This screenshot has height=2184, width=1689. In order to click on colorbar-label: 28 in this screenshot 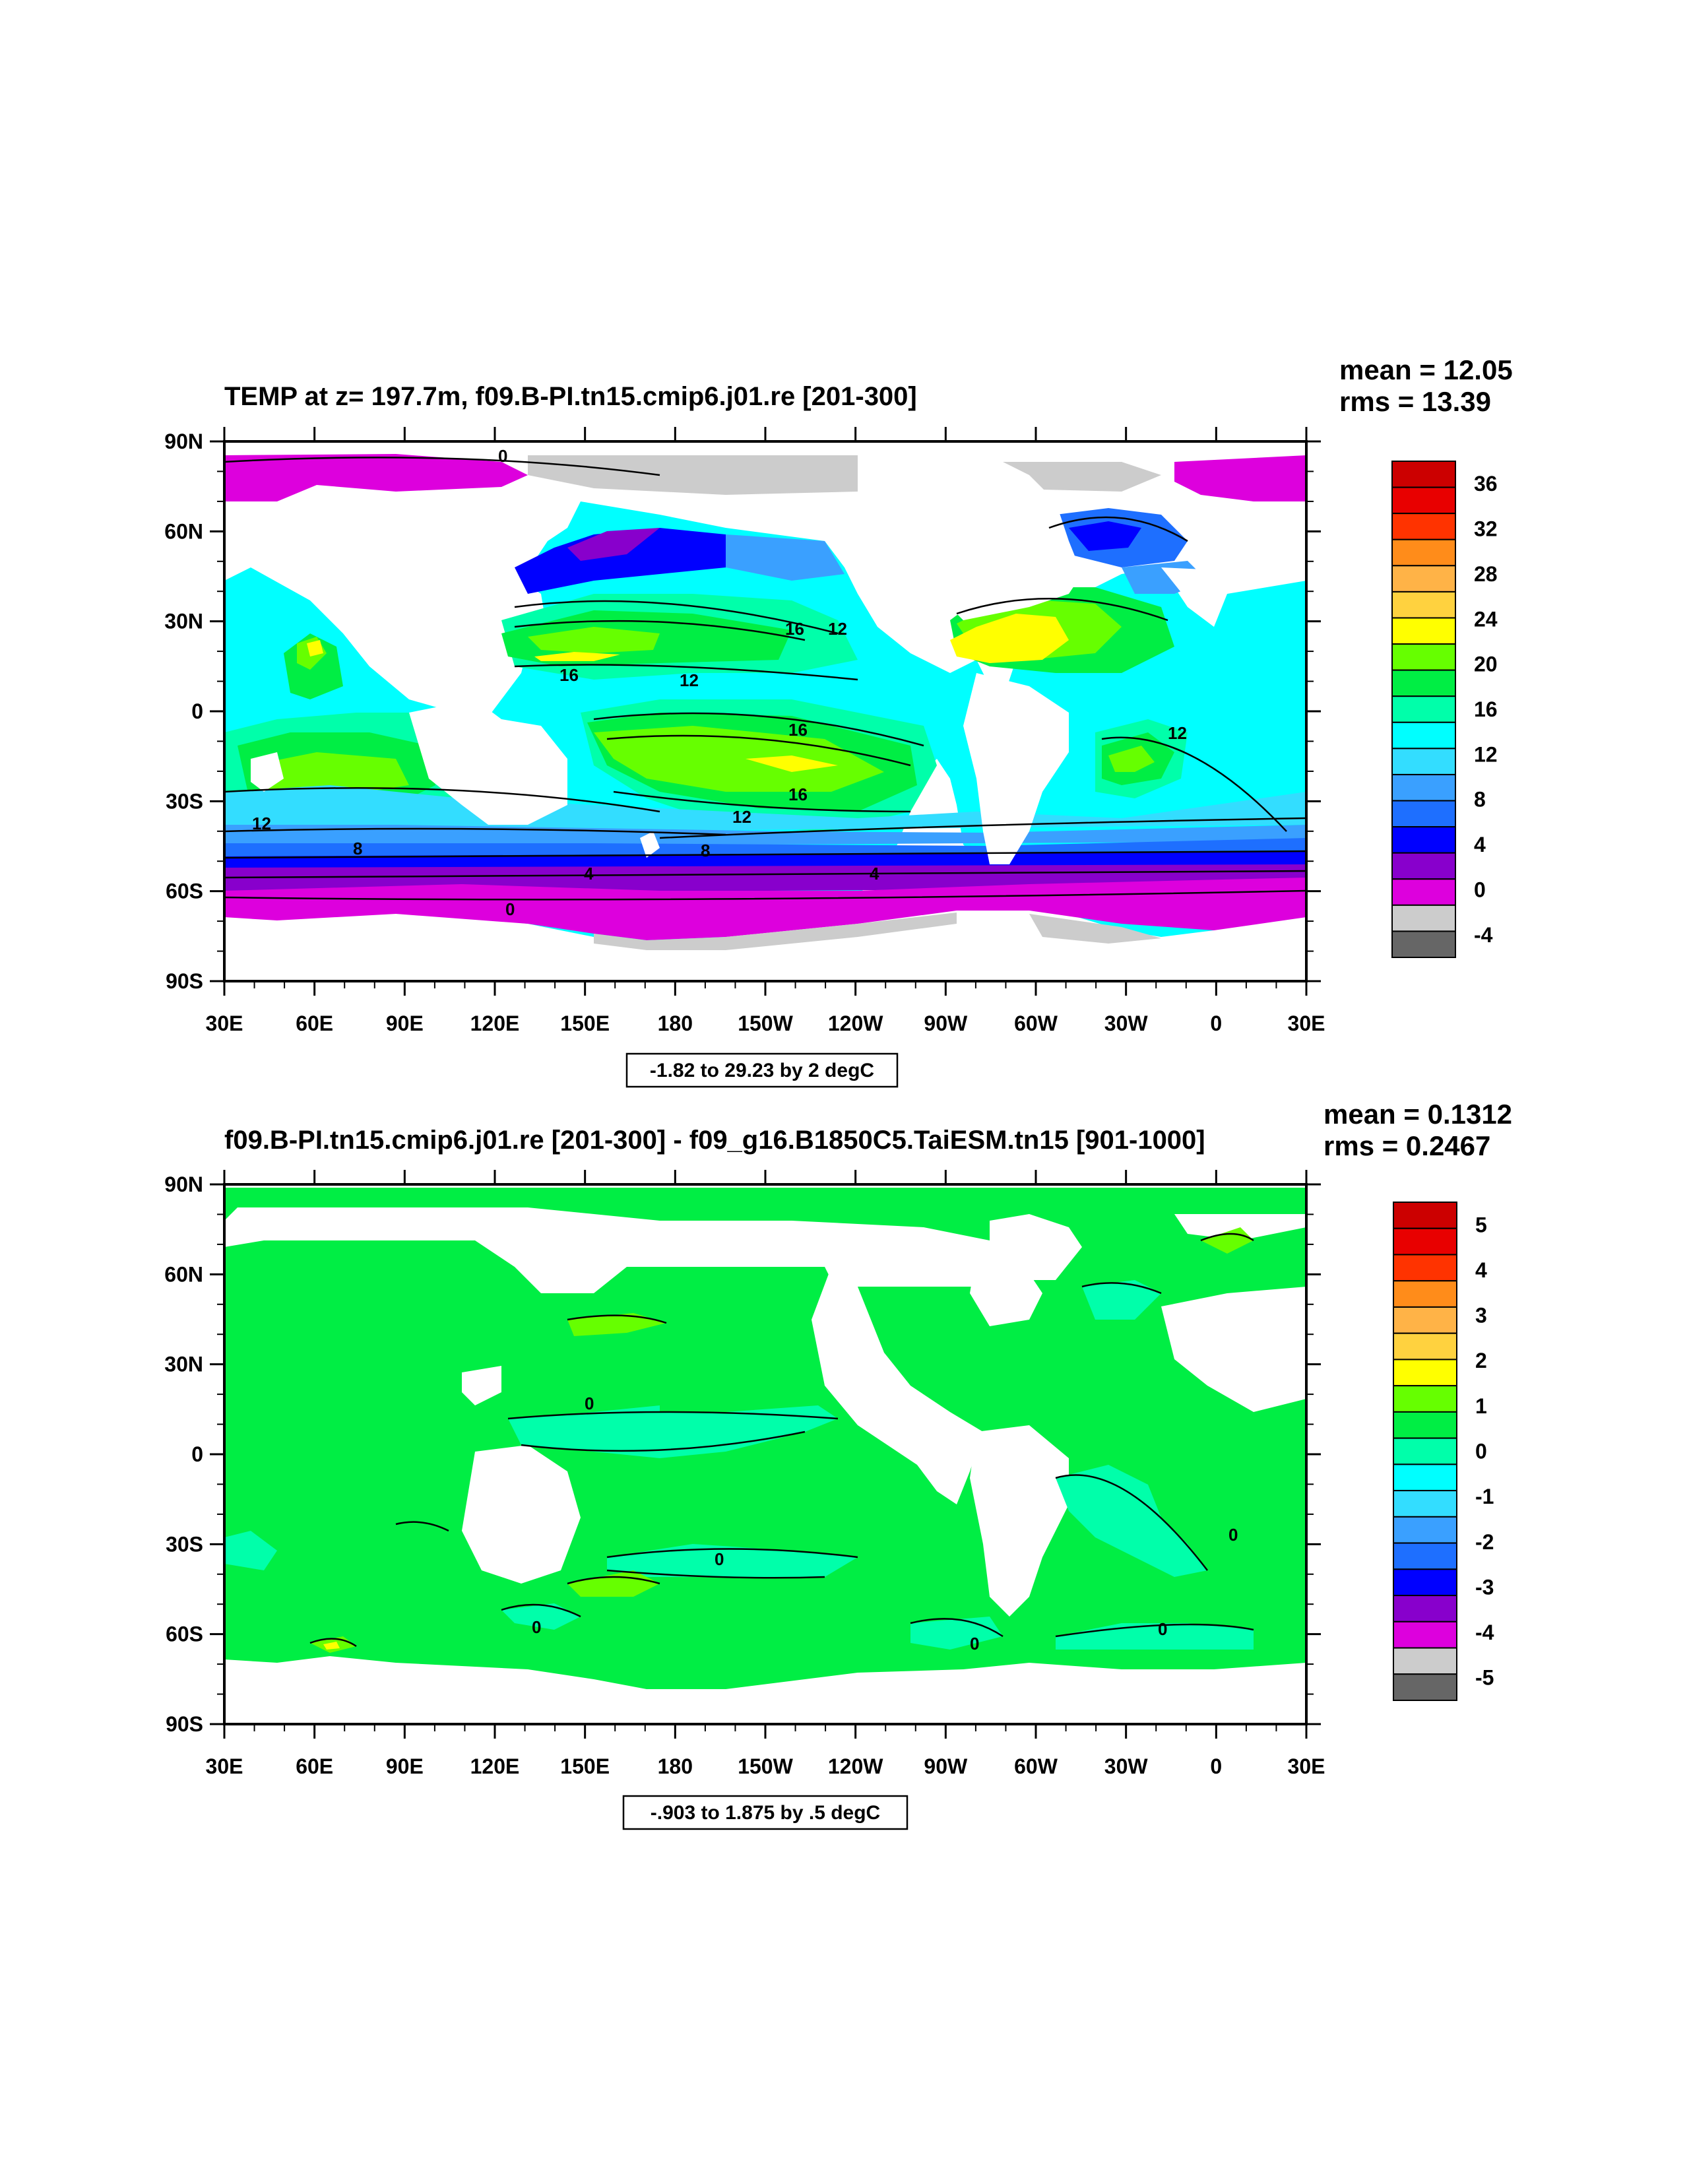, I will do `click(1486, 574)`.